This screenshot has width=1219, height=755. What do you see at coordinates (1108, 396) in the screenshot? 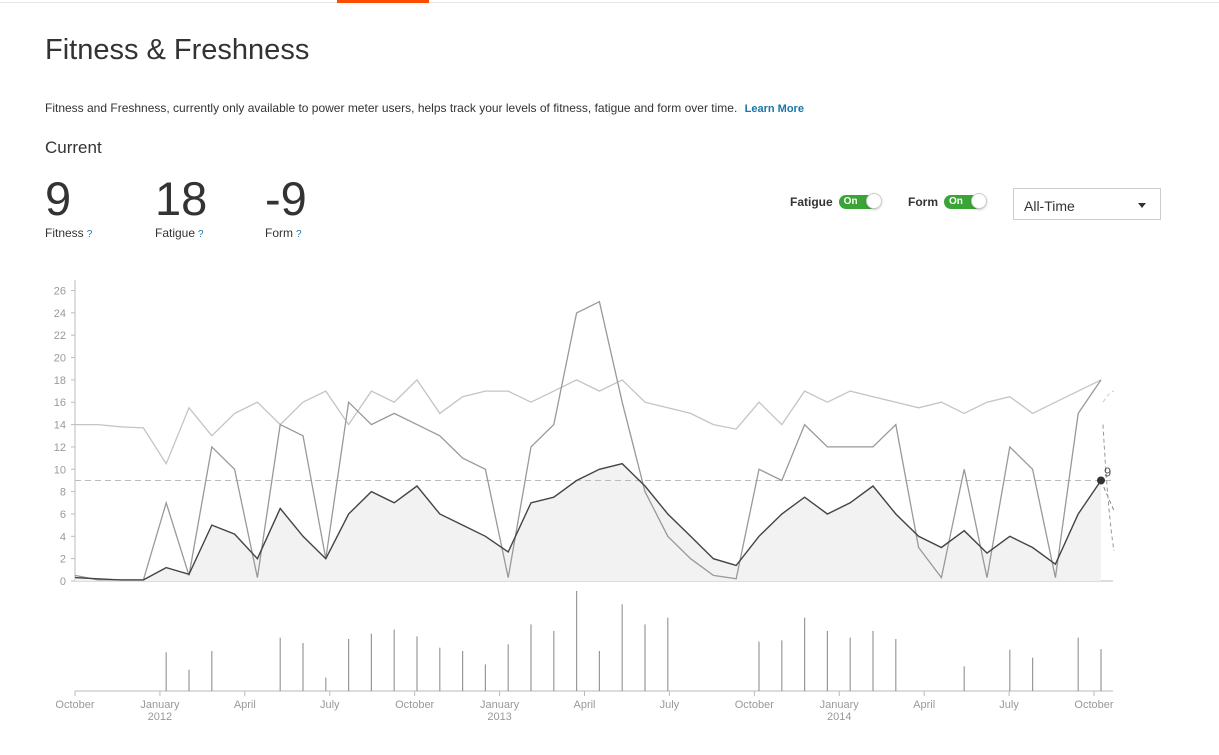
I see `form-projection-line` at bounding box center [1108, 396].